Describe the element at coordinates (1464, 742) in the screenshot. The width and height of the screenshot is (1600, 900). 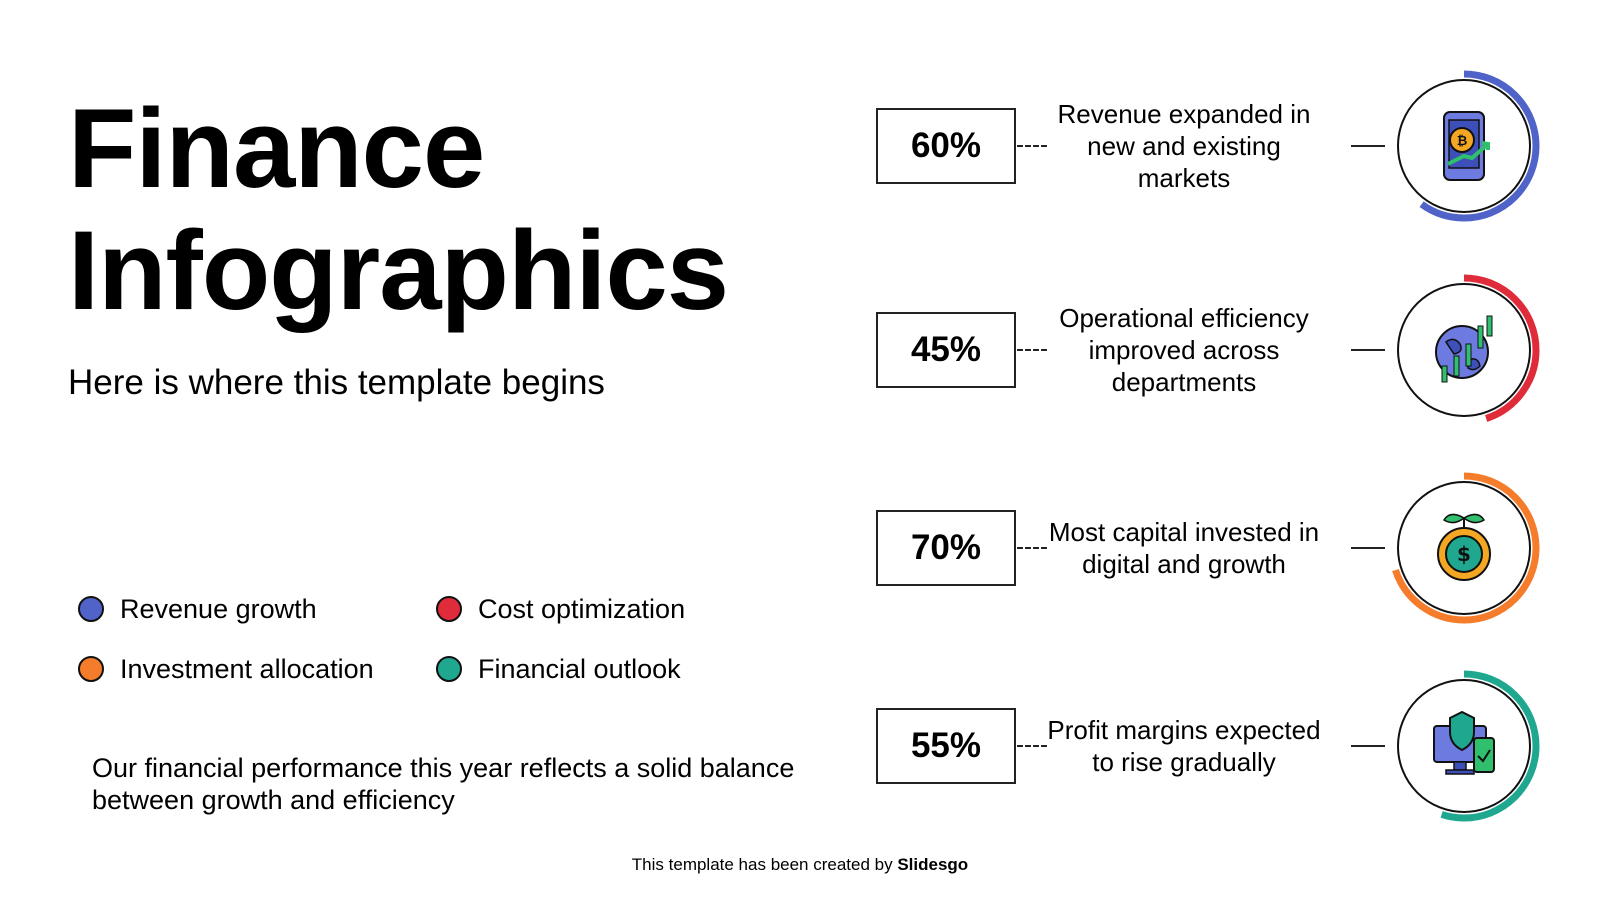
I see `shield-monitor-phone-icon` at that location.